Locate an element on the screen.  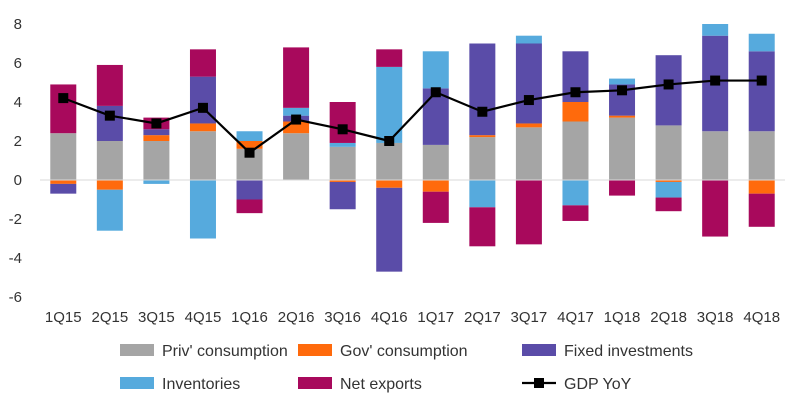
x-tick-label: 3Q17 is located at coordinates (529, 317).